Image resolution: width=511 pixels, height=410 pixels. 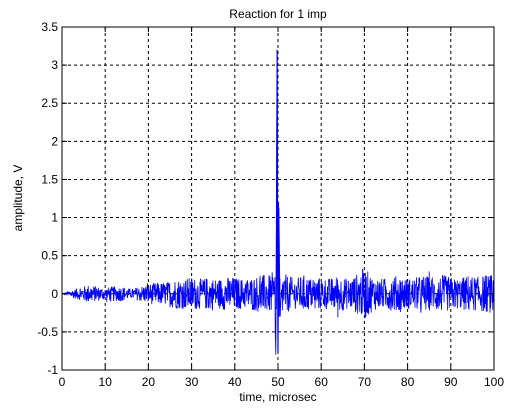 I want to click on x-tick-label: 50, so click(x=278, y=382).